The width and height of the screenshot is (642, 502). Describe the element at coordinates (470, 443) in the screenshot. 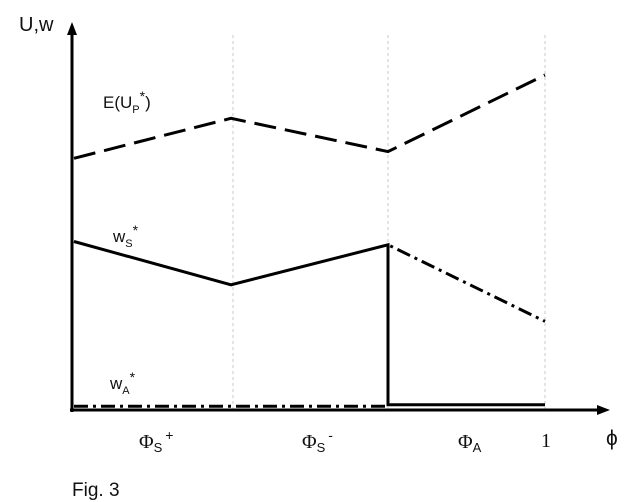

I see `region-label-phi-a: ΦA` at that location.